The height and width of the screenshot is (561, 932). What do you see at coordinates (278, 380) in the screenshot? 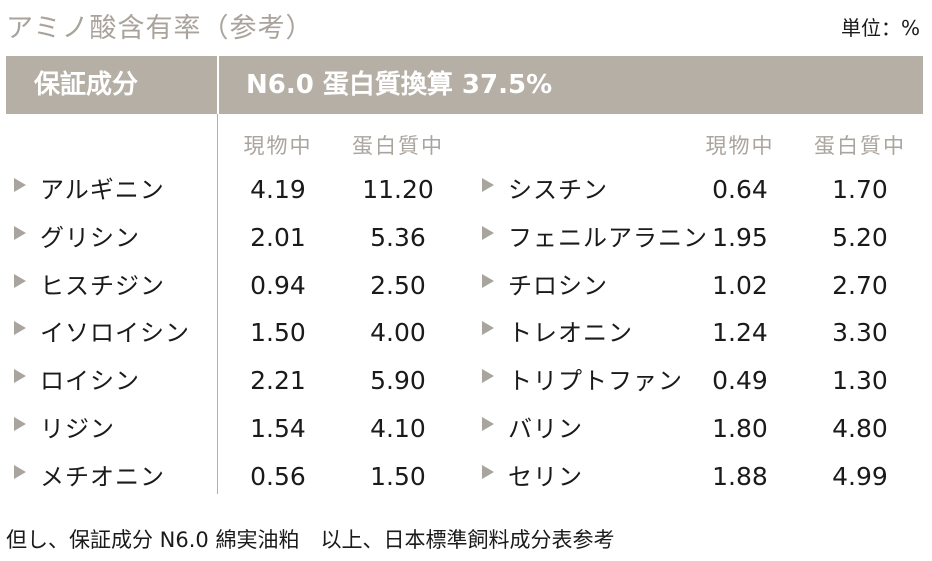
I see `value-genbutsu: 2.21` at bounding box center [278, 380].